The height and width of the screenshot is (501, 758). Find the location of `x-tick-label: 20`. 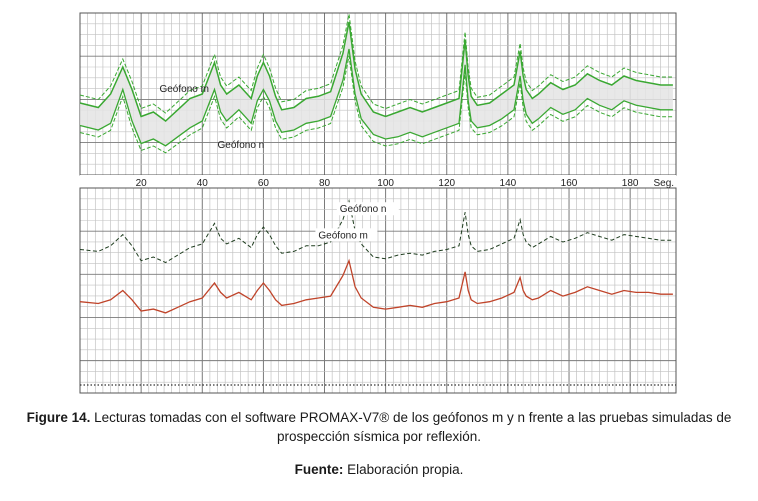

x-tick-label: 20 is located at coordinates (142, 183).